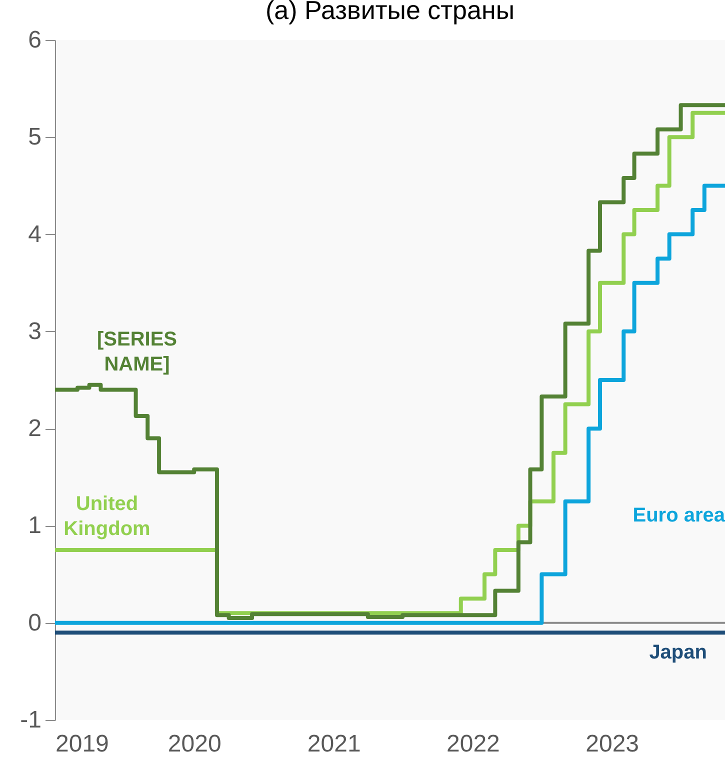 The width and height of the screenshot is (725, 775). Describe the element at coordinates (35, 428) in the screenshot. I see `y-tick-label: 2` at that location.